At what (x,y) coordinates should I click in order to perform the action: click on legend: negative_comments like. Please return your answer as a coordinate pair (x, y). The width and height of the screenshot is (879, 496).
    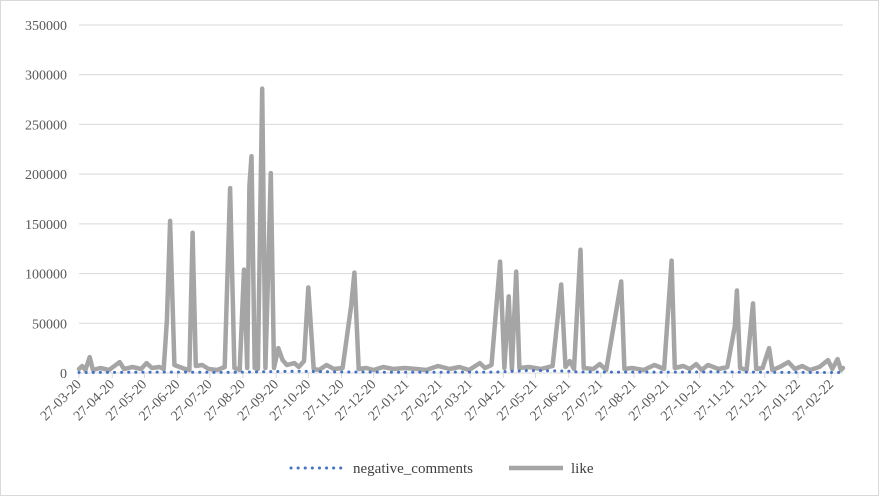
    Looking at the image, I should click on (441, 469).